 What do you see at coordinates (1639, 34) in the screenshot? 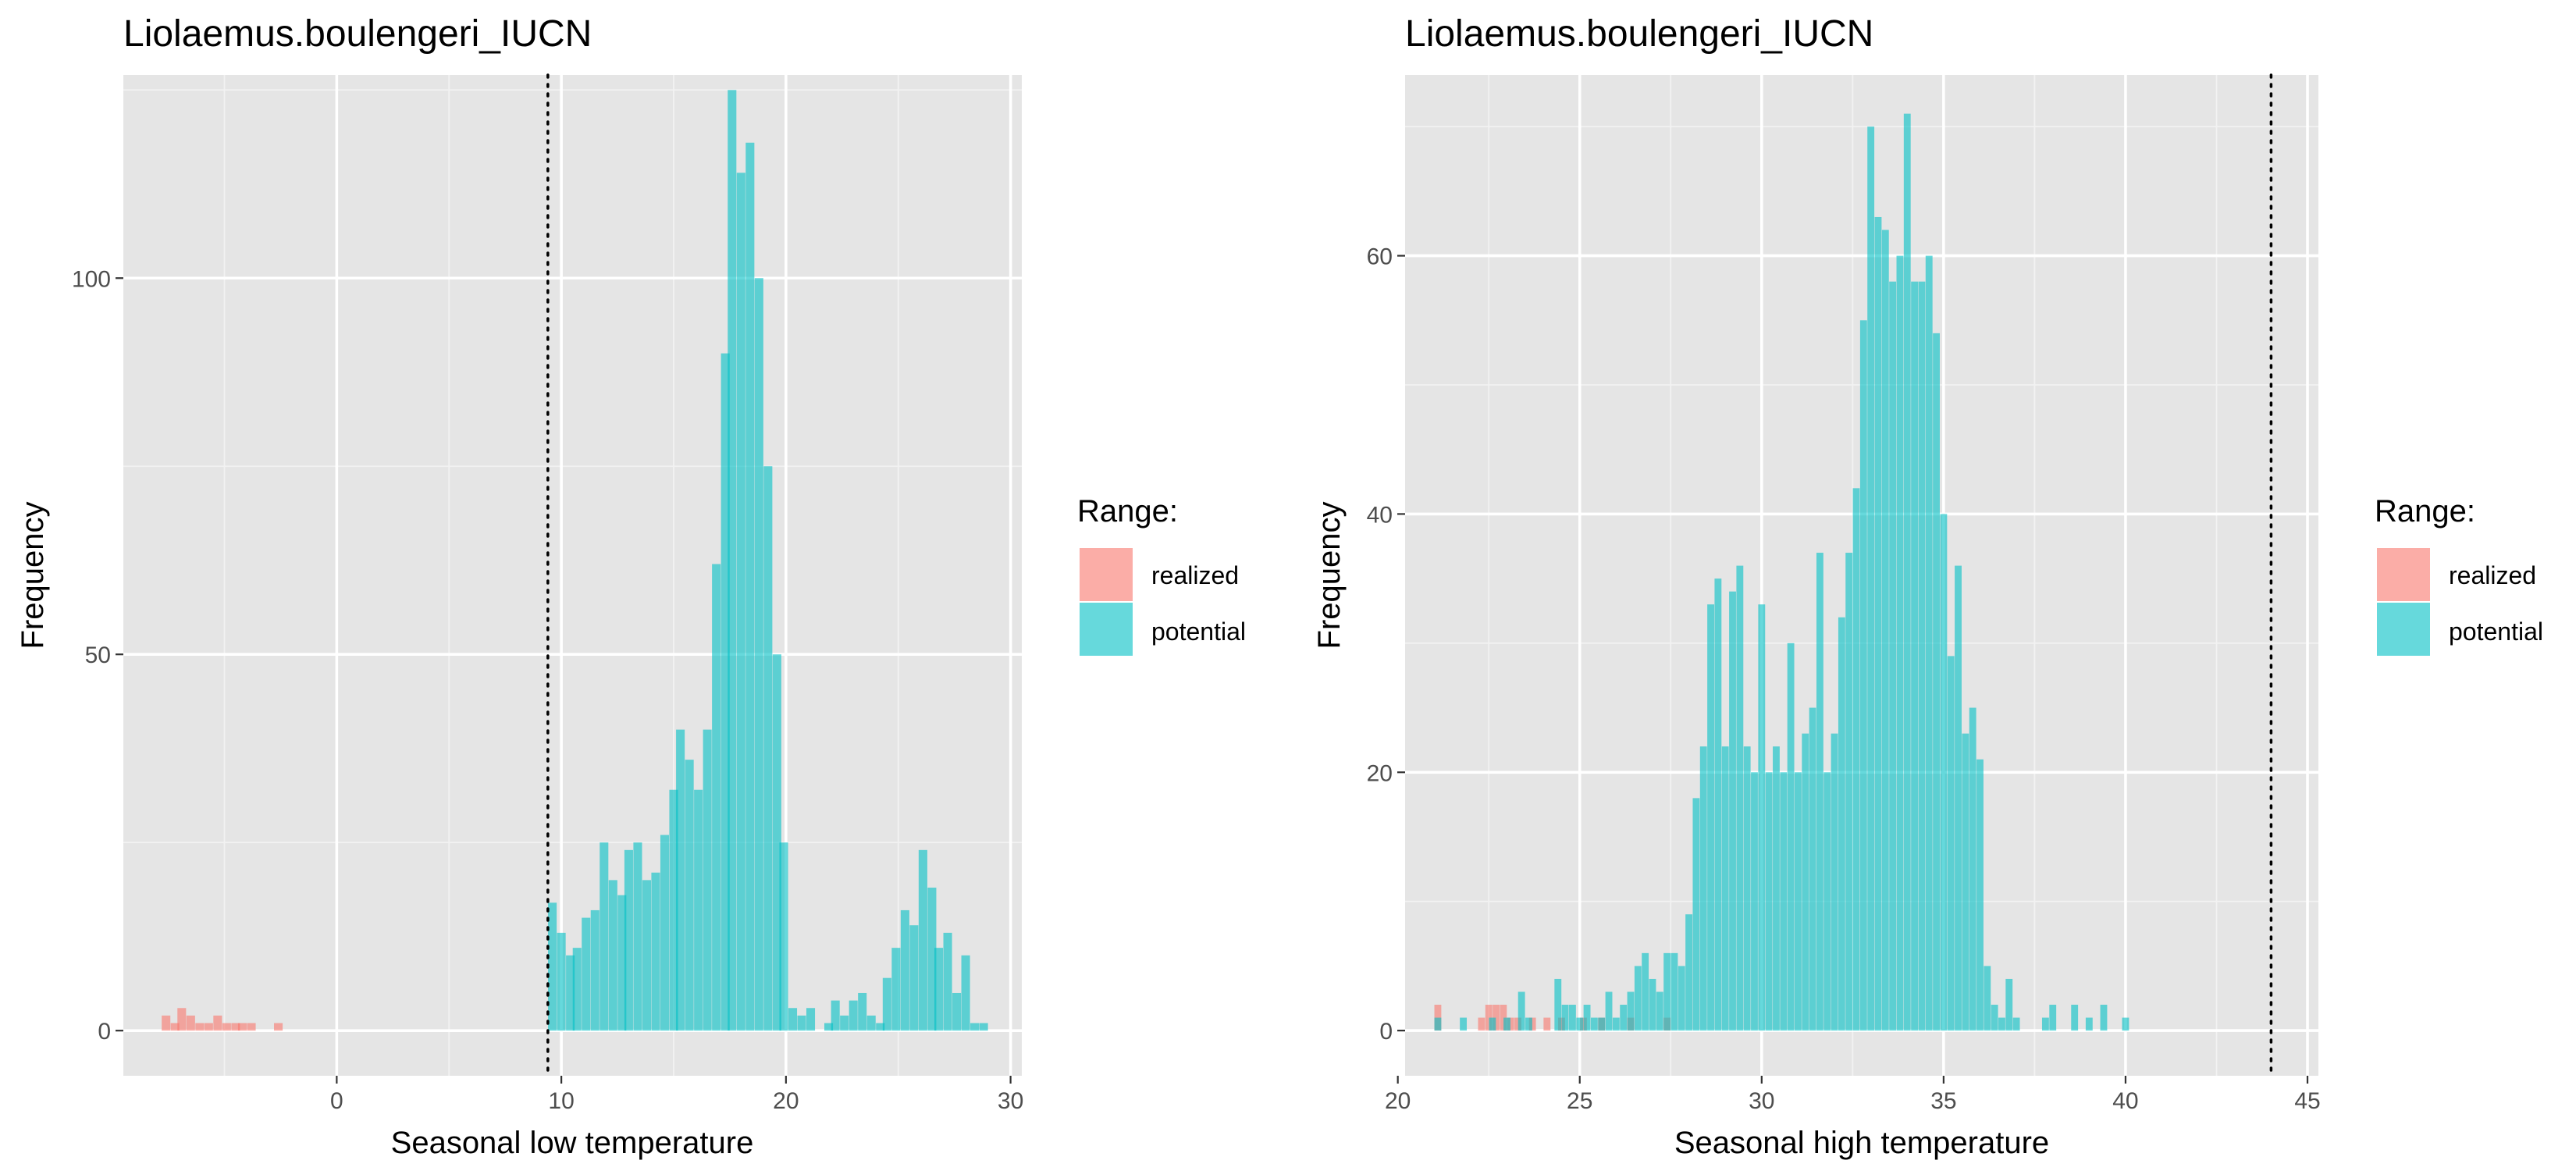
I see `plot-title-high: Liolaemus.boulengeri_IUCN` at bounding box center [1639, 34].